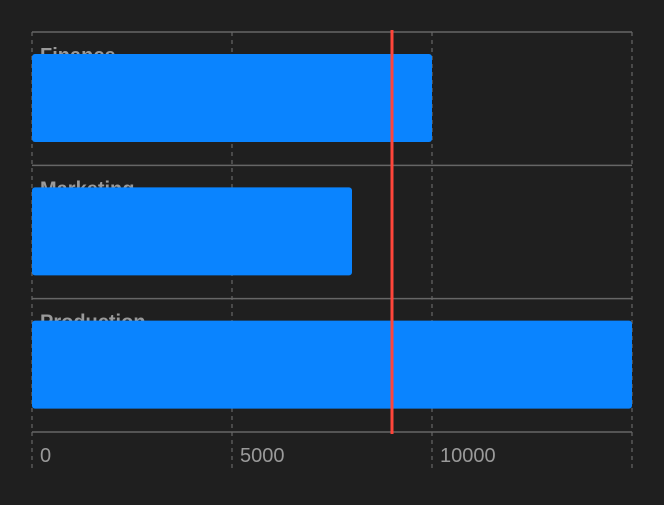 The image size is (664, 505). I want to click on x-axis-tick-layer: 0 5000 10000, so click(268, 456).